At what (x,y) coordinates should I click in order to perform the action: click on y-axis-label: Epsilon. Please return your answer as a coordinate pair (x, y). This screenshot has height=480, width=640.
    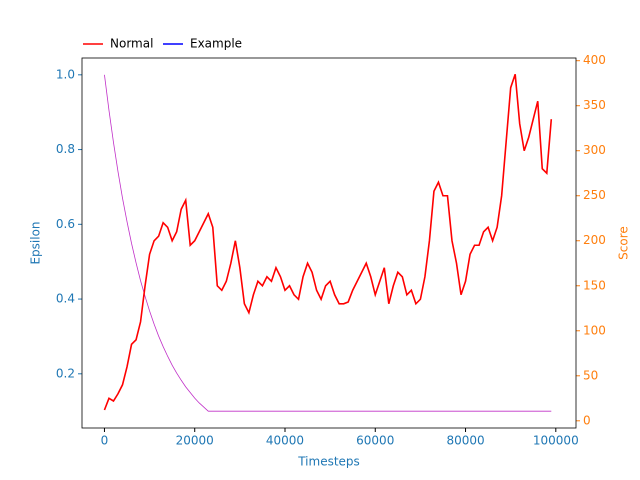
    Looking at the image, I should click on (36, 242).